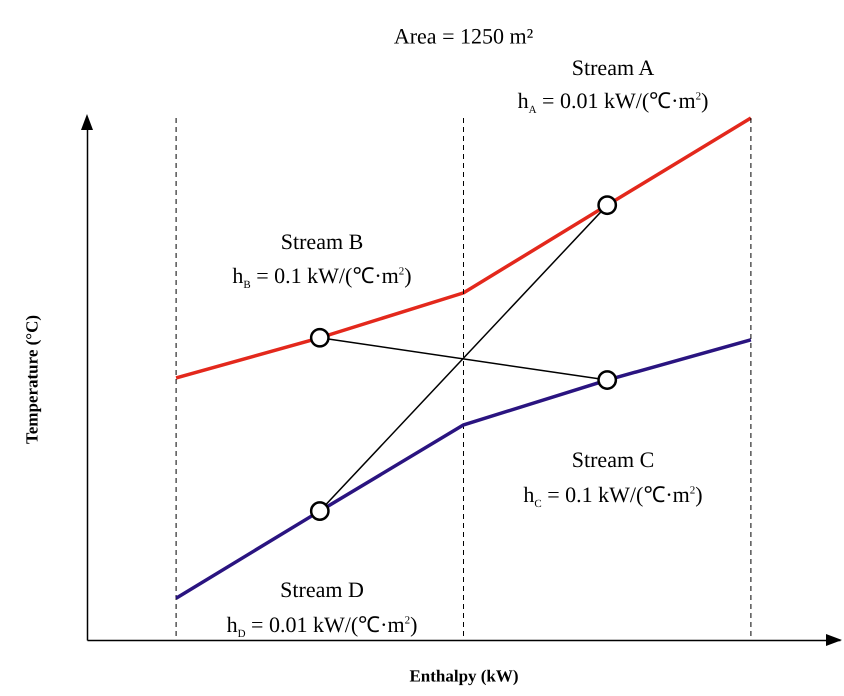  What do you see at coordinates (613, 460) in the screenshot?
I see `annotation: Stream C` at bounding box center [613, 460].